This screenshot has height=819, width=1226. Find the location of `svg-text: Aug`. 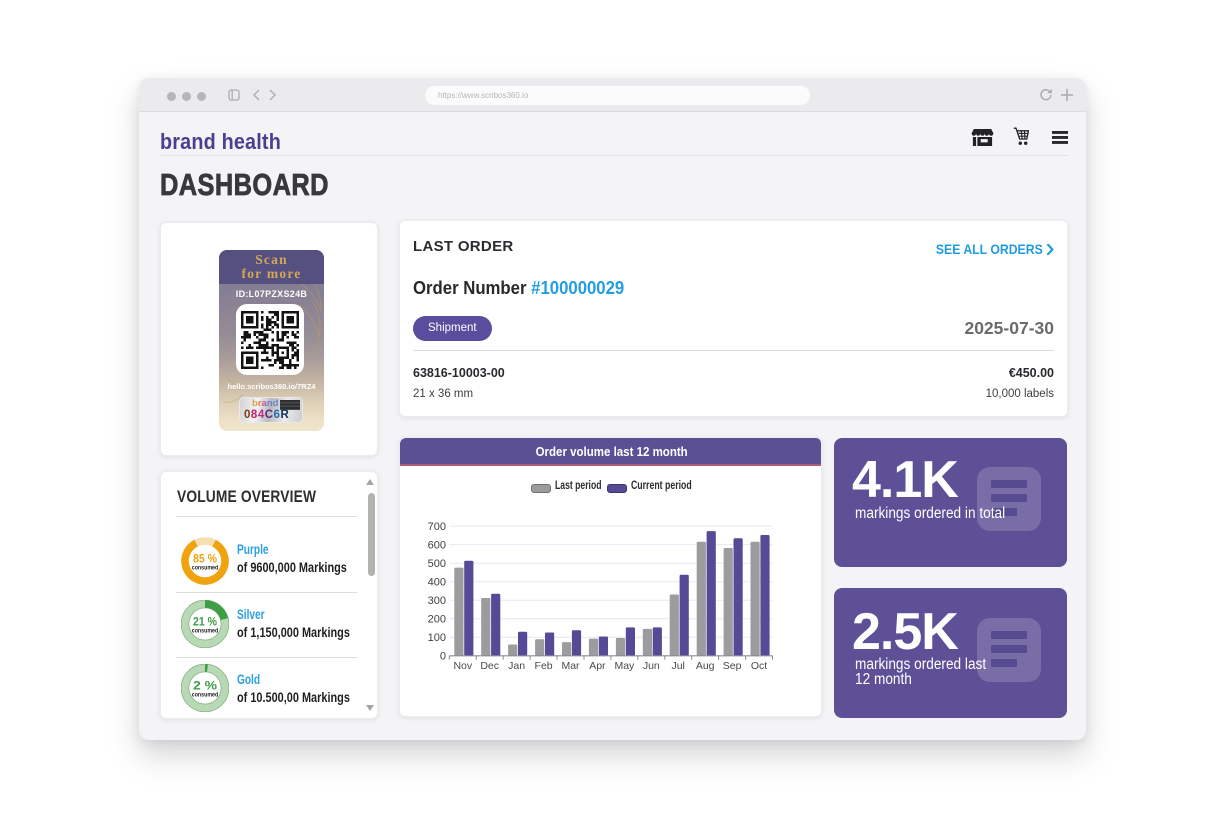

svg-text: Aug is located at coordinates (705, 666).